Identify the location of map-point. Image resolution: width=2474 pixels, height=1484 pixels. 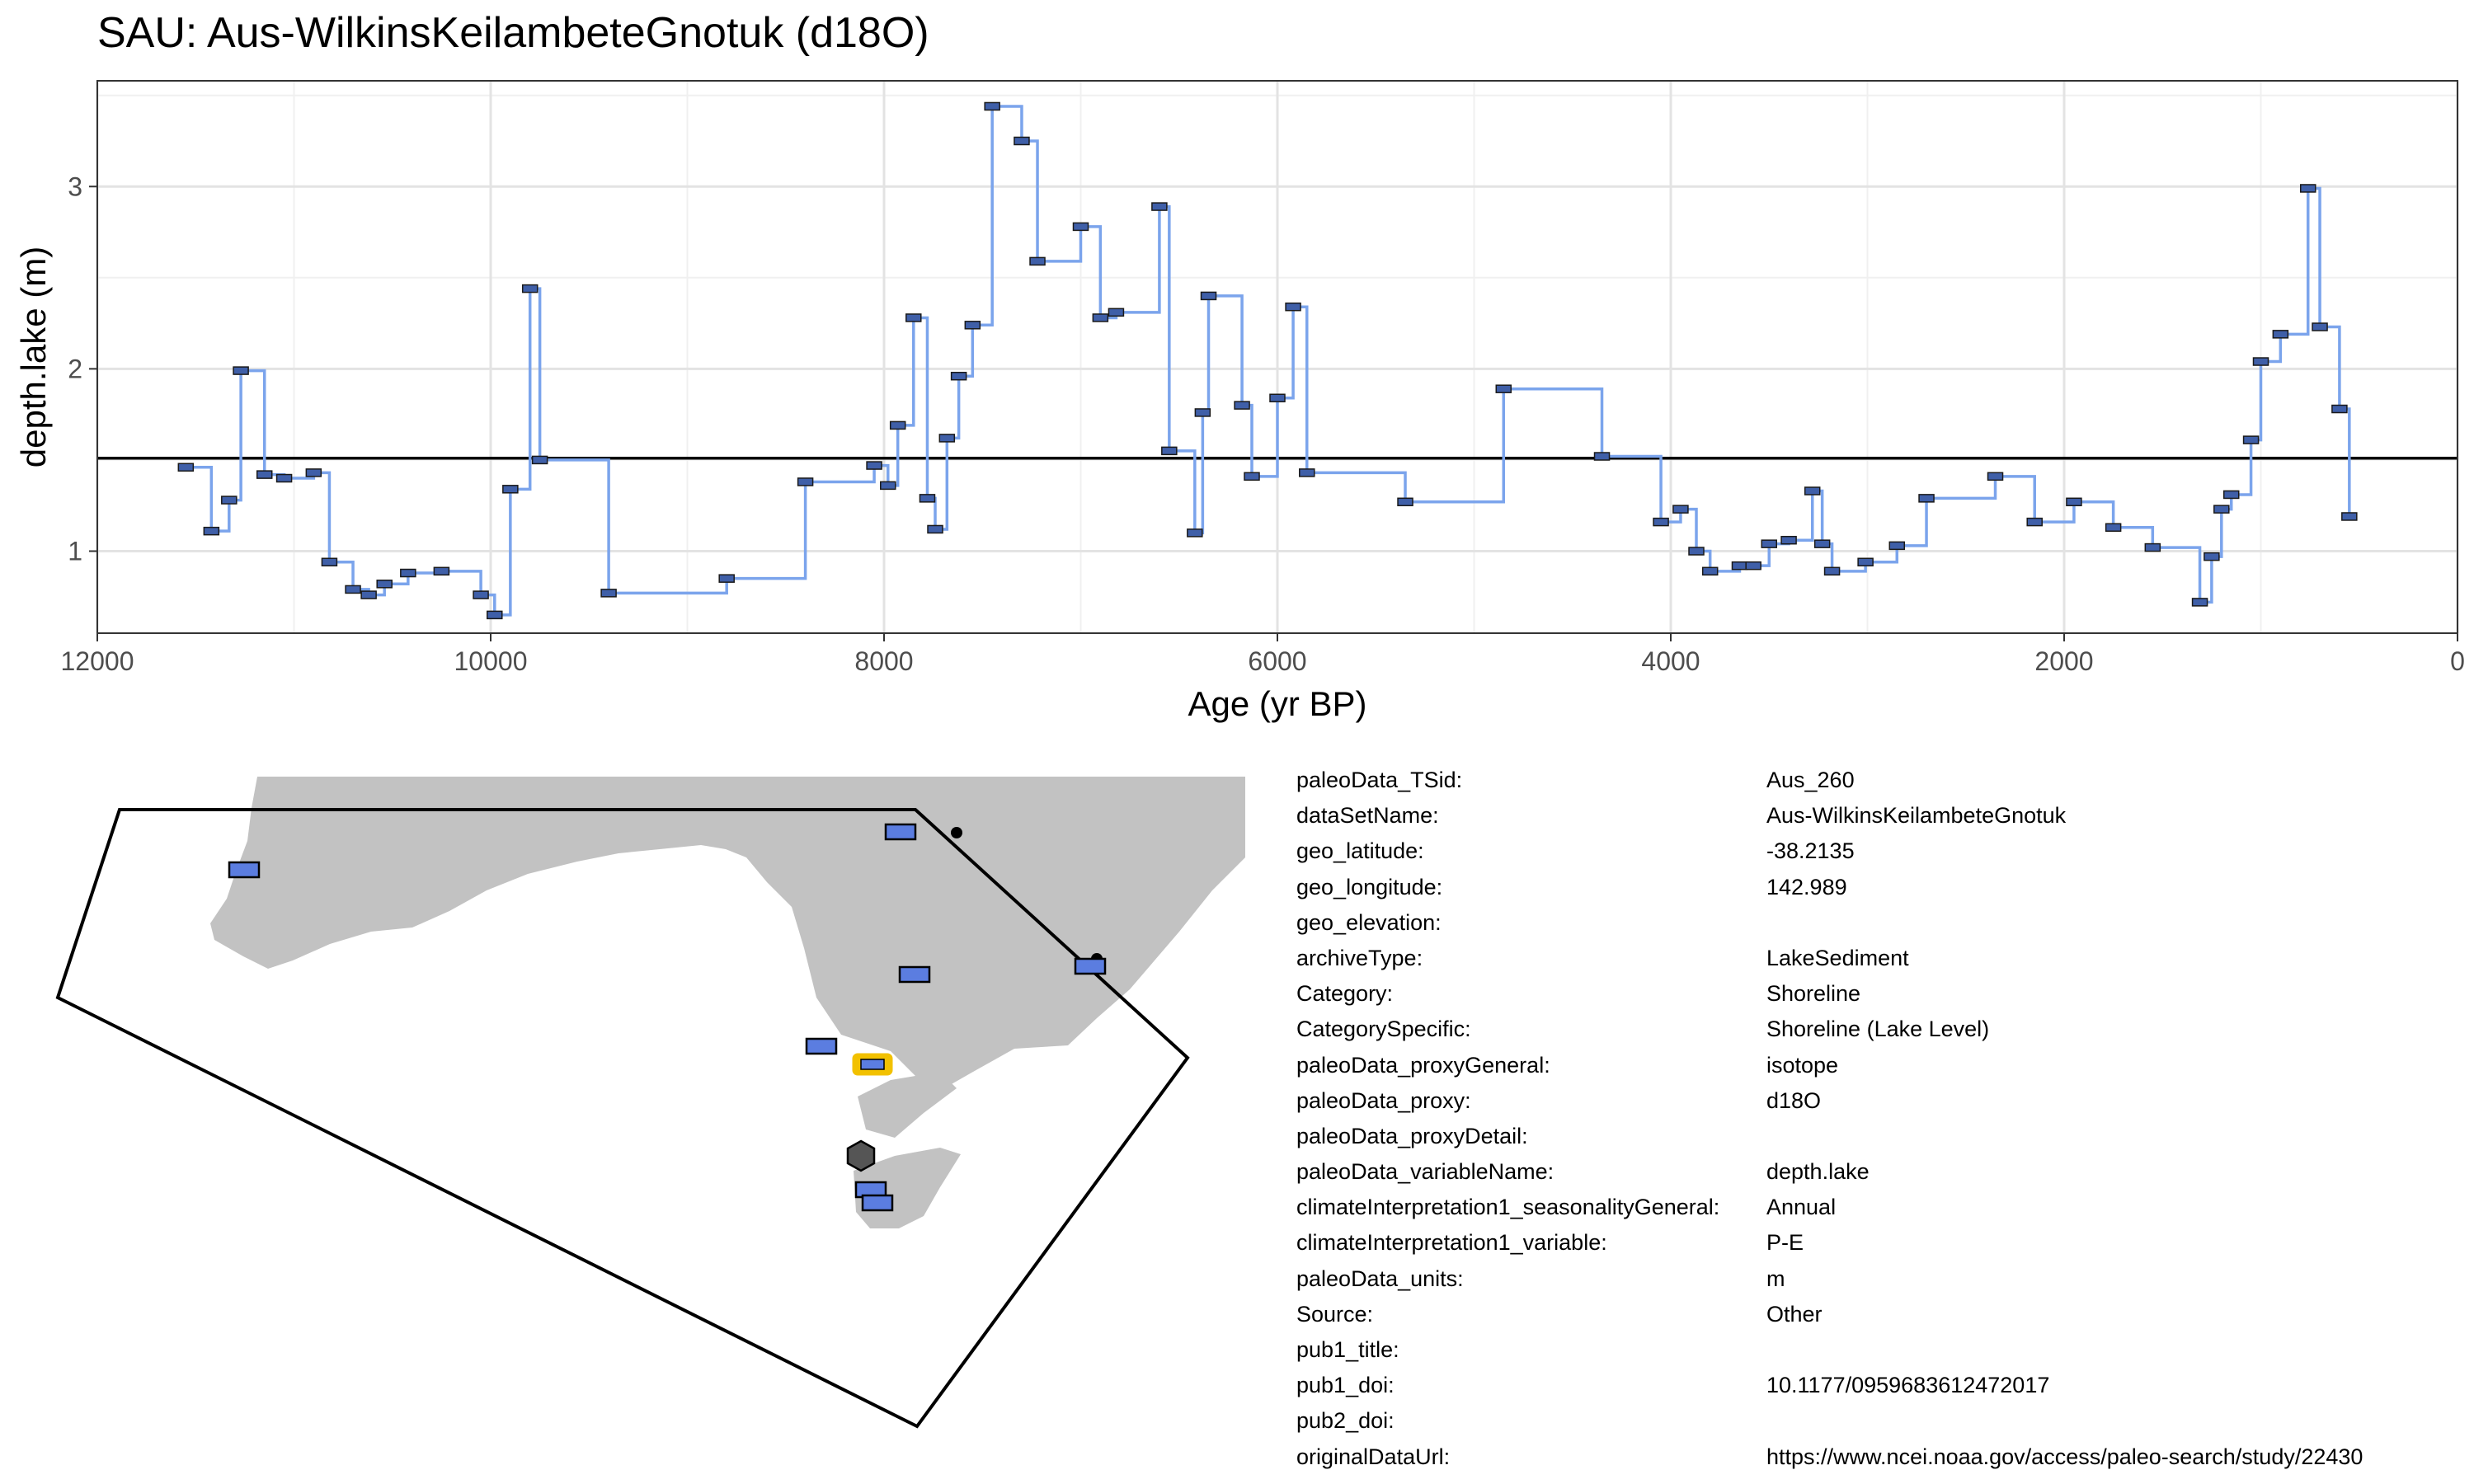
(956, 832).